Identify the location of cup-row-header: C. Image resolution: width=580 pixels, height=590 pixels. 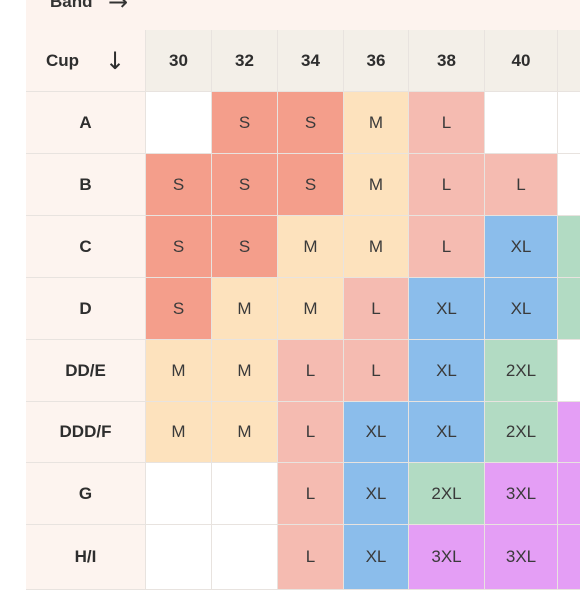
(86, 247).